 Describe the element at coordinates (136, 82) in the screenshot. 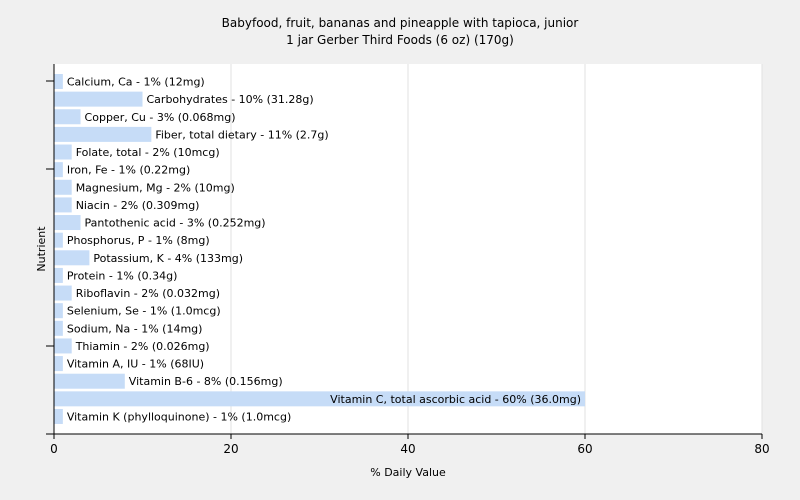

I see `bar-label: Calcium, Ca - 1% (12mg)` at that location.